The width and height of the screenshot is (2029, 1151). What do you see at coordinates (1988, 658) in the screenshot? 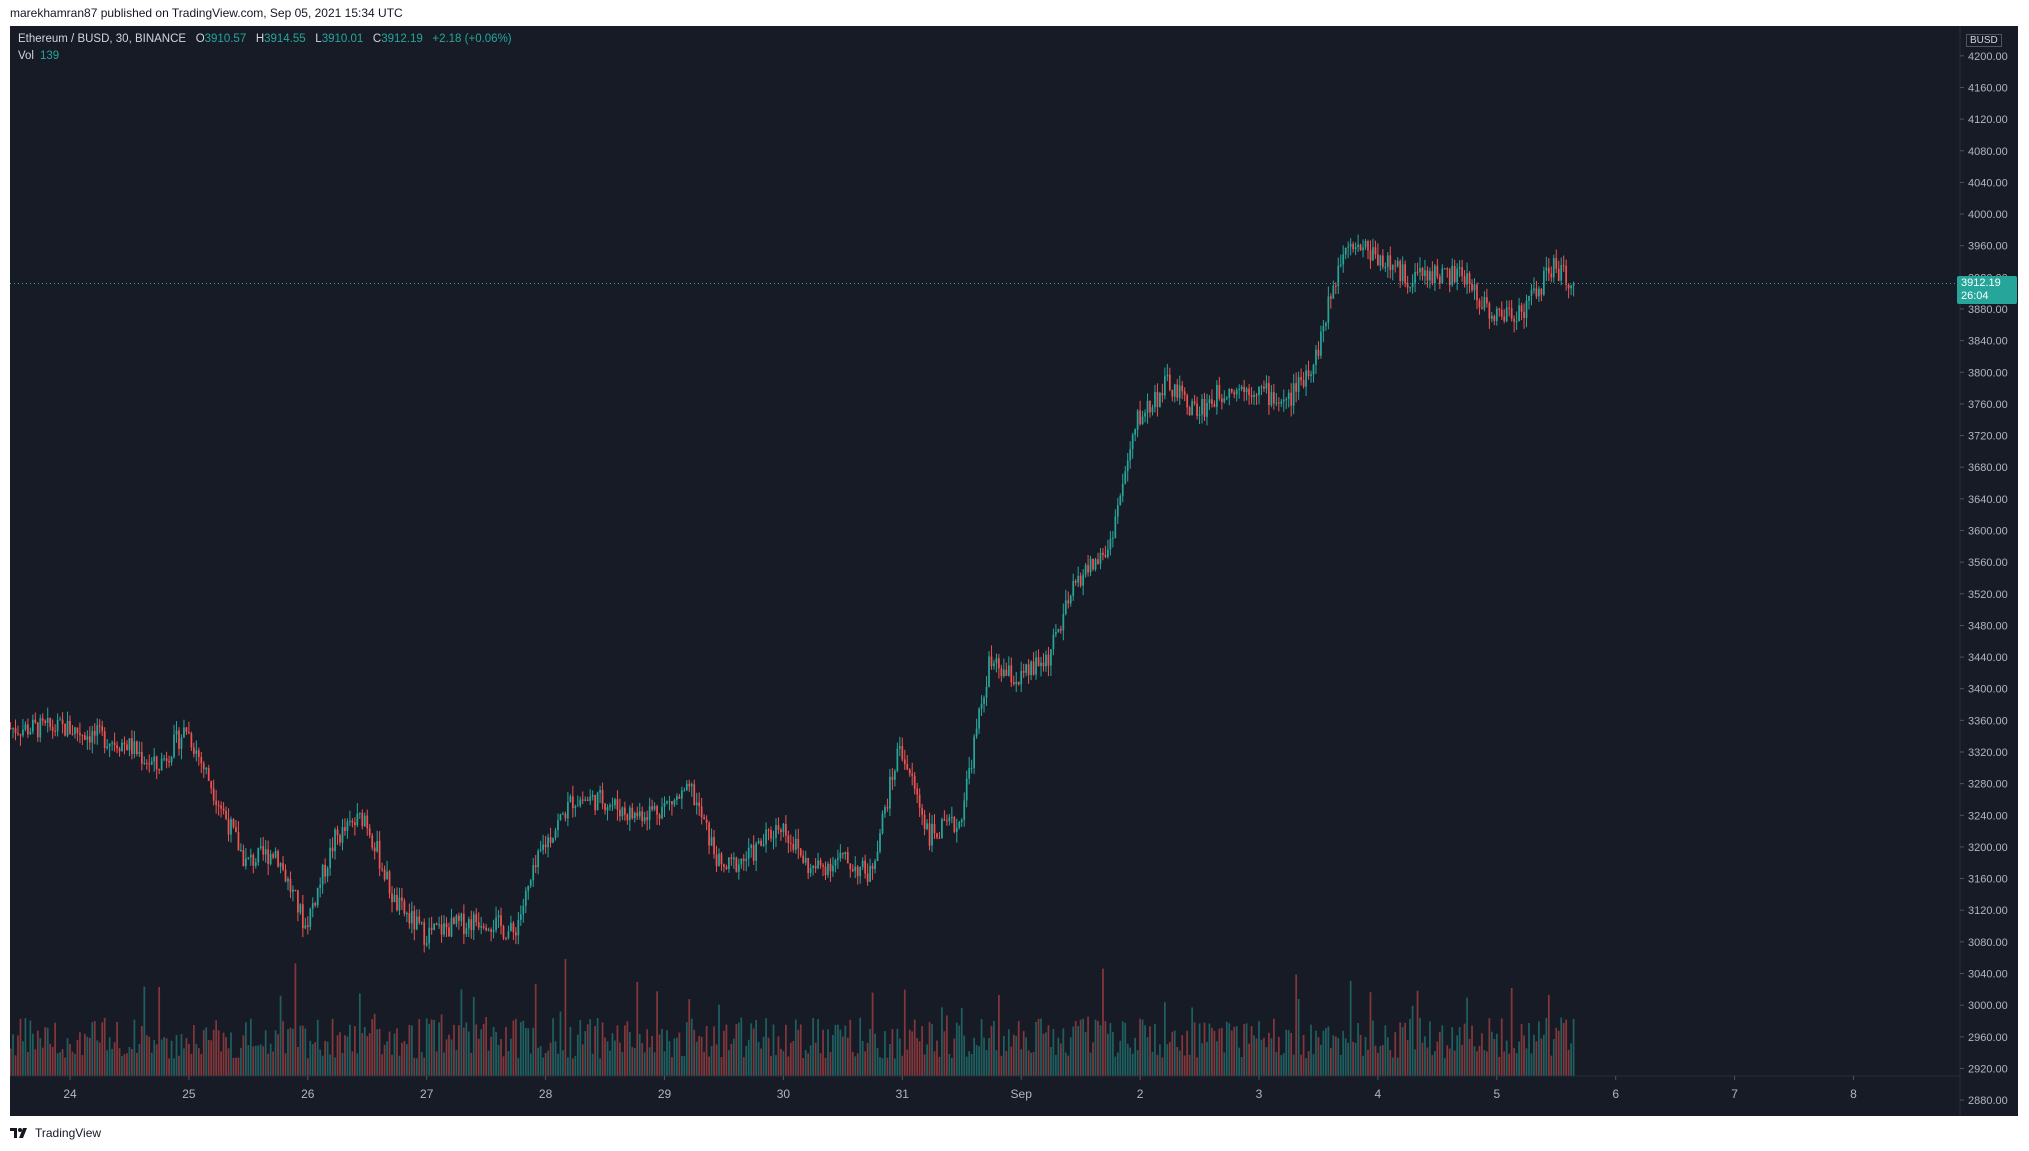
I see `price-tick-label: 3440.00` at bounding box center [1988, 658].